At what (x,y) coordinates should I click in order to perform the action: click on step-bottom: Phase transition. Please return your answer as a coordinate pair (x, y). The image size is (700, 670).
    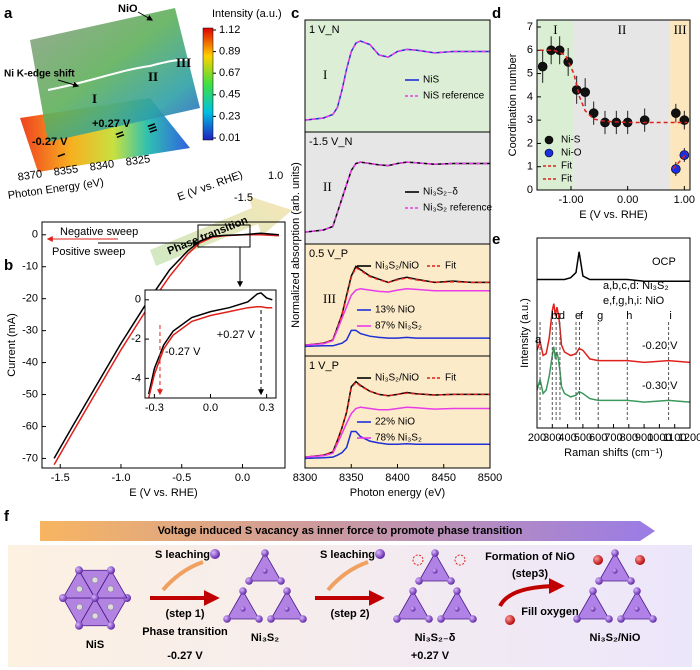
    Looking at the image, I should click on (185, 632).